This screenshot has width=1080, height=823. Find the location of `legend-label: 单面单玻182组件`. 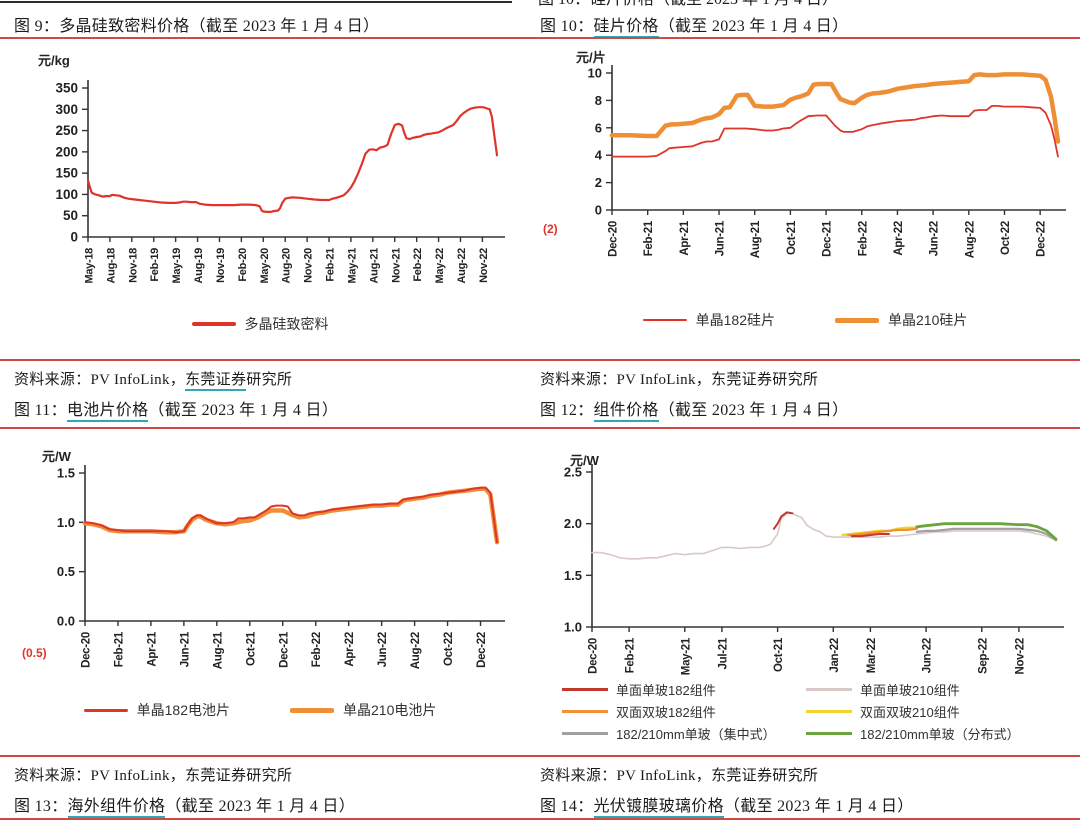

legend-label: 单面单玻182组件 is located at coordinates (666, 690).